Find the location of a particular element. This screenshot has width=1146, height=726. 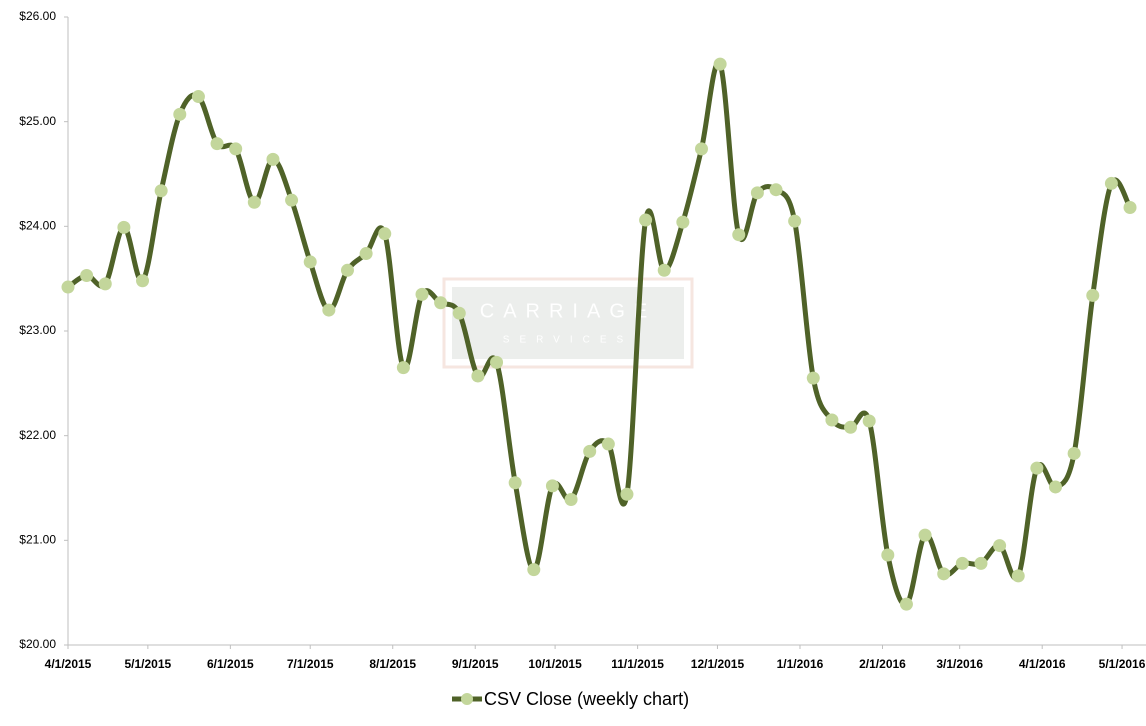

watermark-box is located at coordinates (568, 323).